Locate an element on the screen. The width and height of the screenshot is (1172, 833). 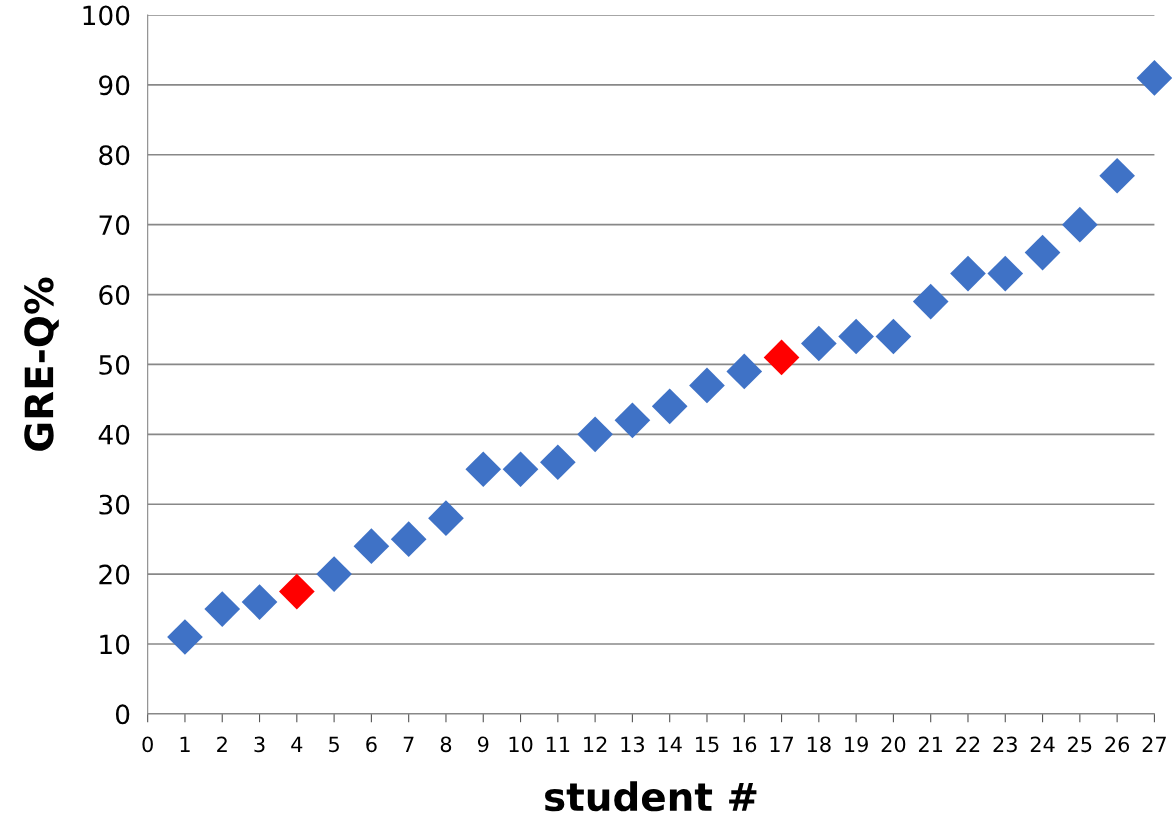
y-tick-label: 30 is located at coordinates (114, 504).